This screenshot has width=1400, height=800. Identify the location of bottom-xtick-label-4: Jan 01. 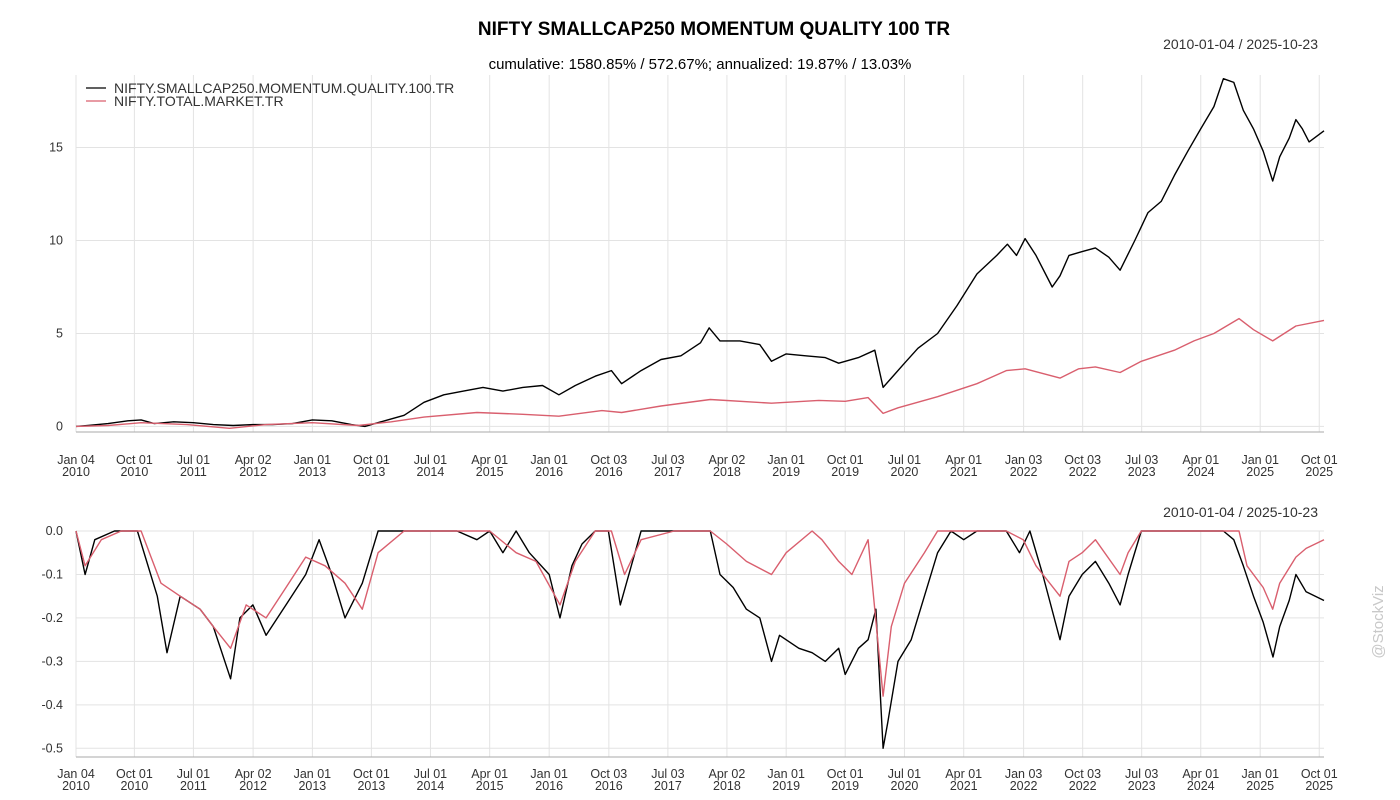
(313, 774).